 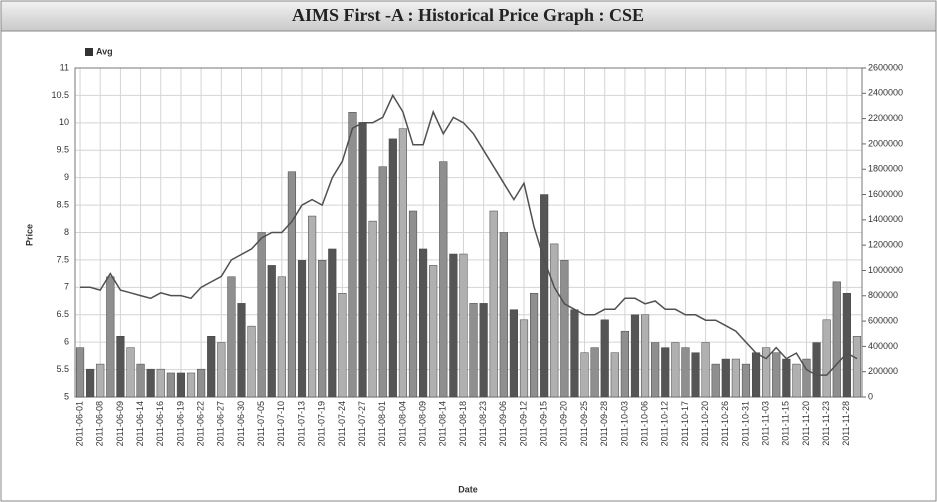 What do you see at coordinates (62, 259) in the screenshot?
I see `y-tick-label: 7.5` at bounding box center [62, 259].